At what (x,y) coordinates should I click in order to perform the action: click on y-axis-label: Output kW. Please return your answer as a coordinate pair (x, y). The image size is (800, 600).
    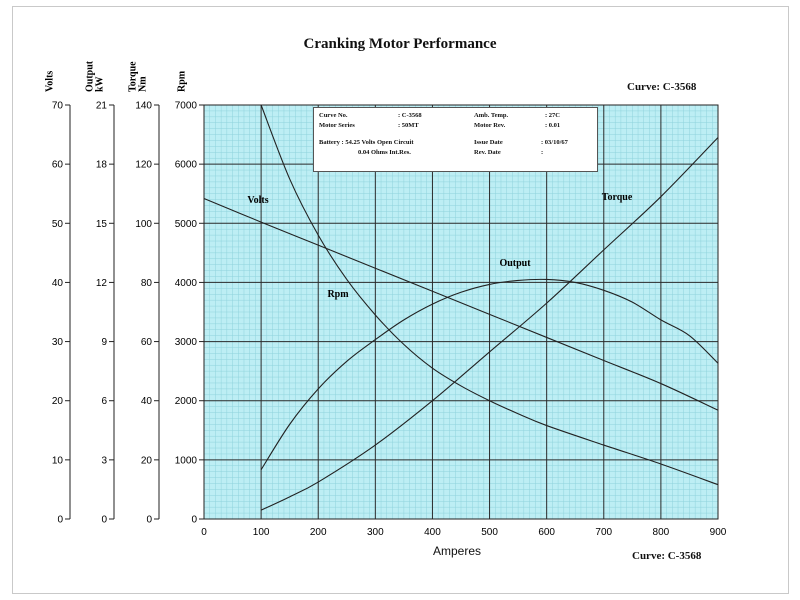
    Looking at the image, I should click on (95, 76).